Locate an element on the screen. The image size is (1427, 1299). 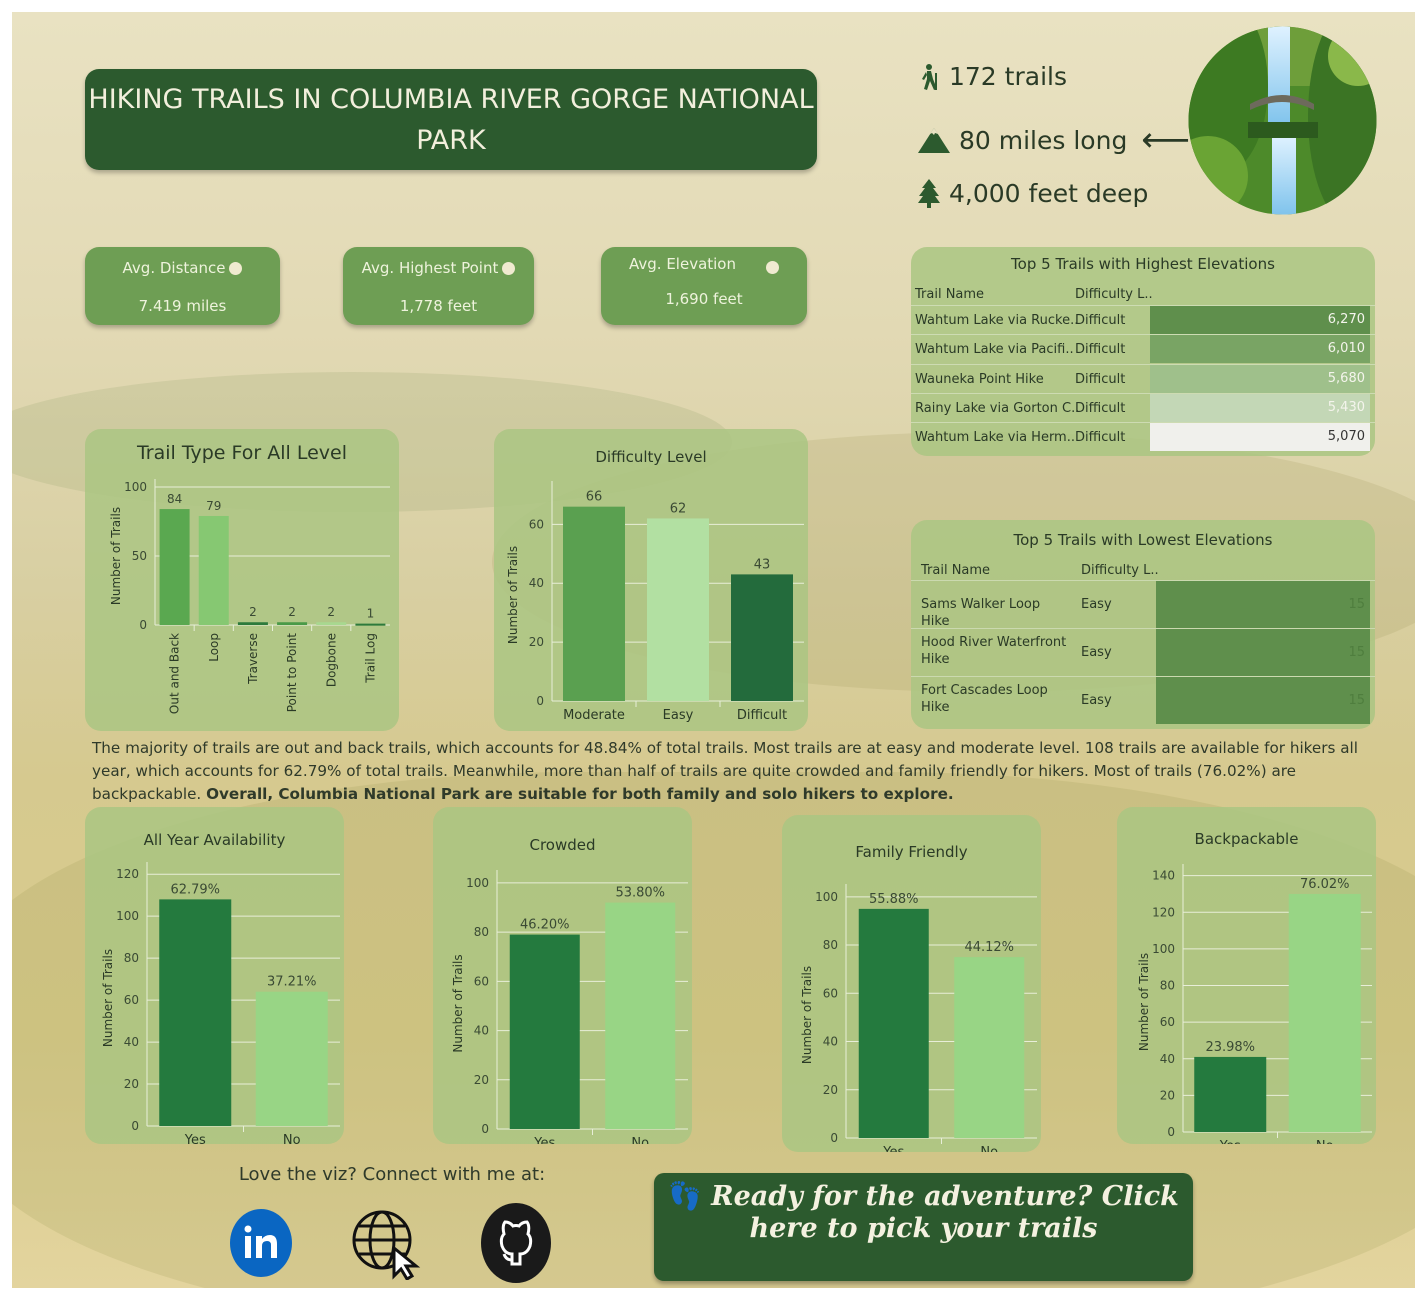
elevation-cell: 15 is located at coordinates (1263, 652).